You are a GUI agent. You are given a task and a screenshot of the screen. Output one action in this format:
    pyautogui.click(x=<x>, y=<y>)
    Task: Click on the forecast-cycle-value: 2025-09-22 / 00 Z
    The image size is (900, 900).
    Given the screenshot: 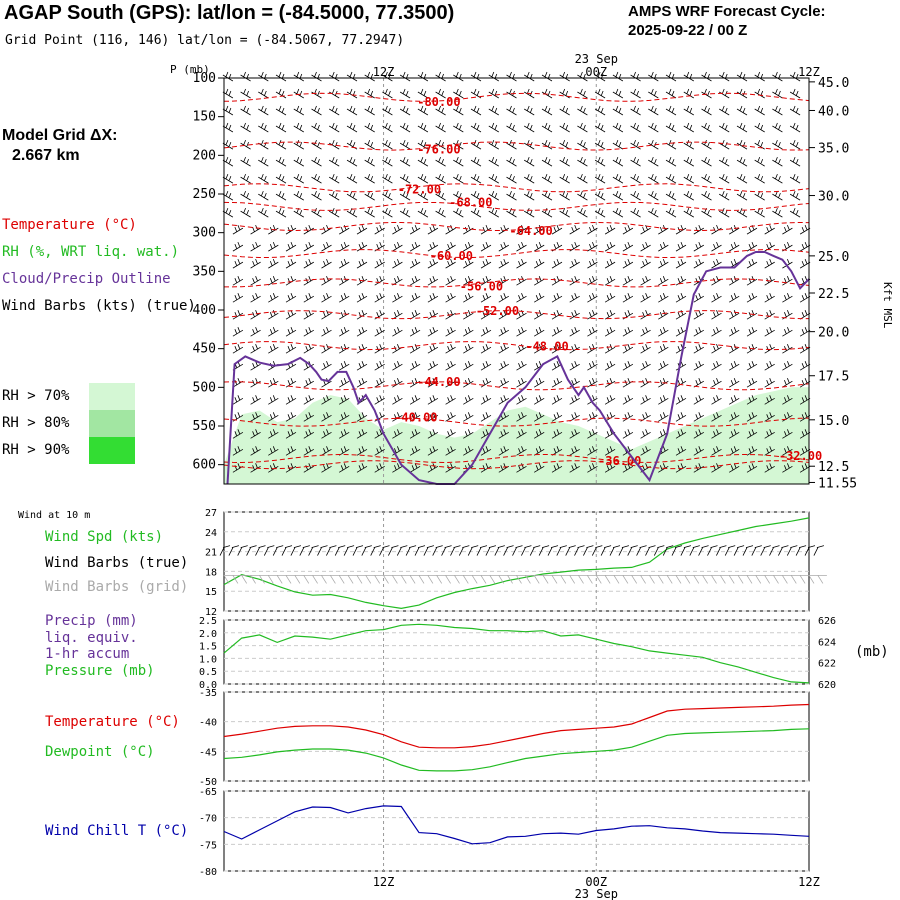 What is the action you would take?
    pyautogui.click(x=688, y=30)
    